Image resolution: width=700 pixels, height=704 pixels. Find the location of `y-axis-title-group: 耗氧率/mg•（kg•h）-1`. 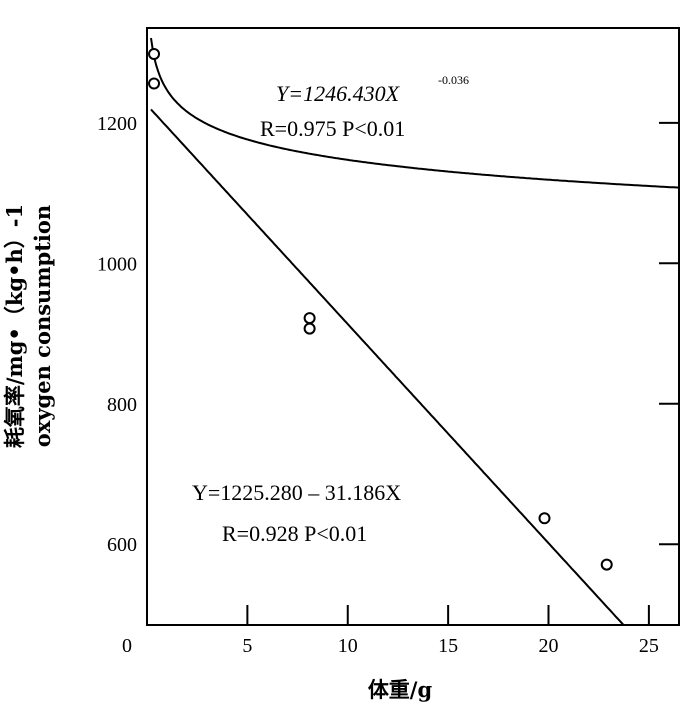

y-axis-title-group: 耗氧率/mg•（kg•h）-1 is located at coordinates (14, 326).